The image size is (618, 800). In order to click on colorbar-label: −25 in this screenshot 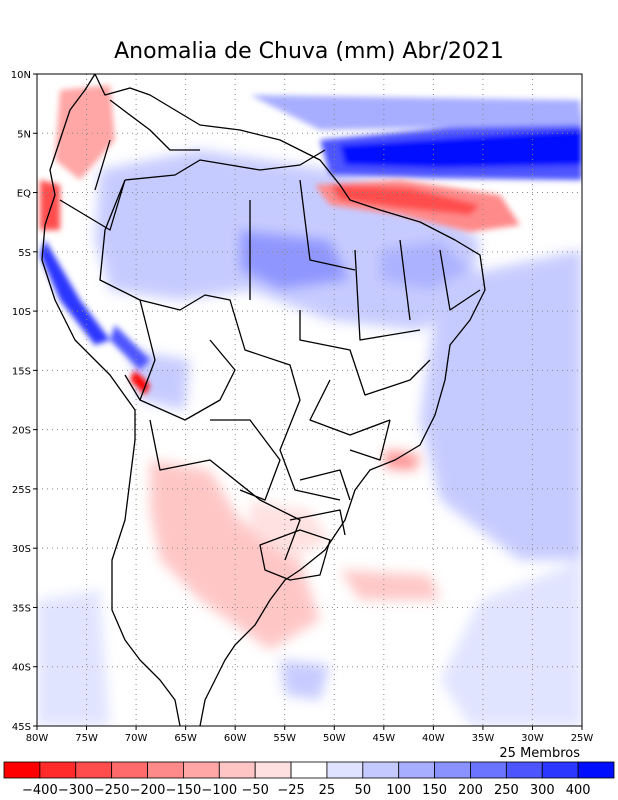, I will do `click(290, 790)`.